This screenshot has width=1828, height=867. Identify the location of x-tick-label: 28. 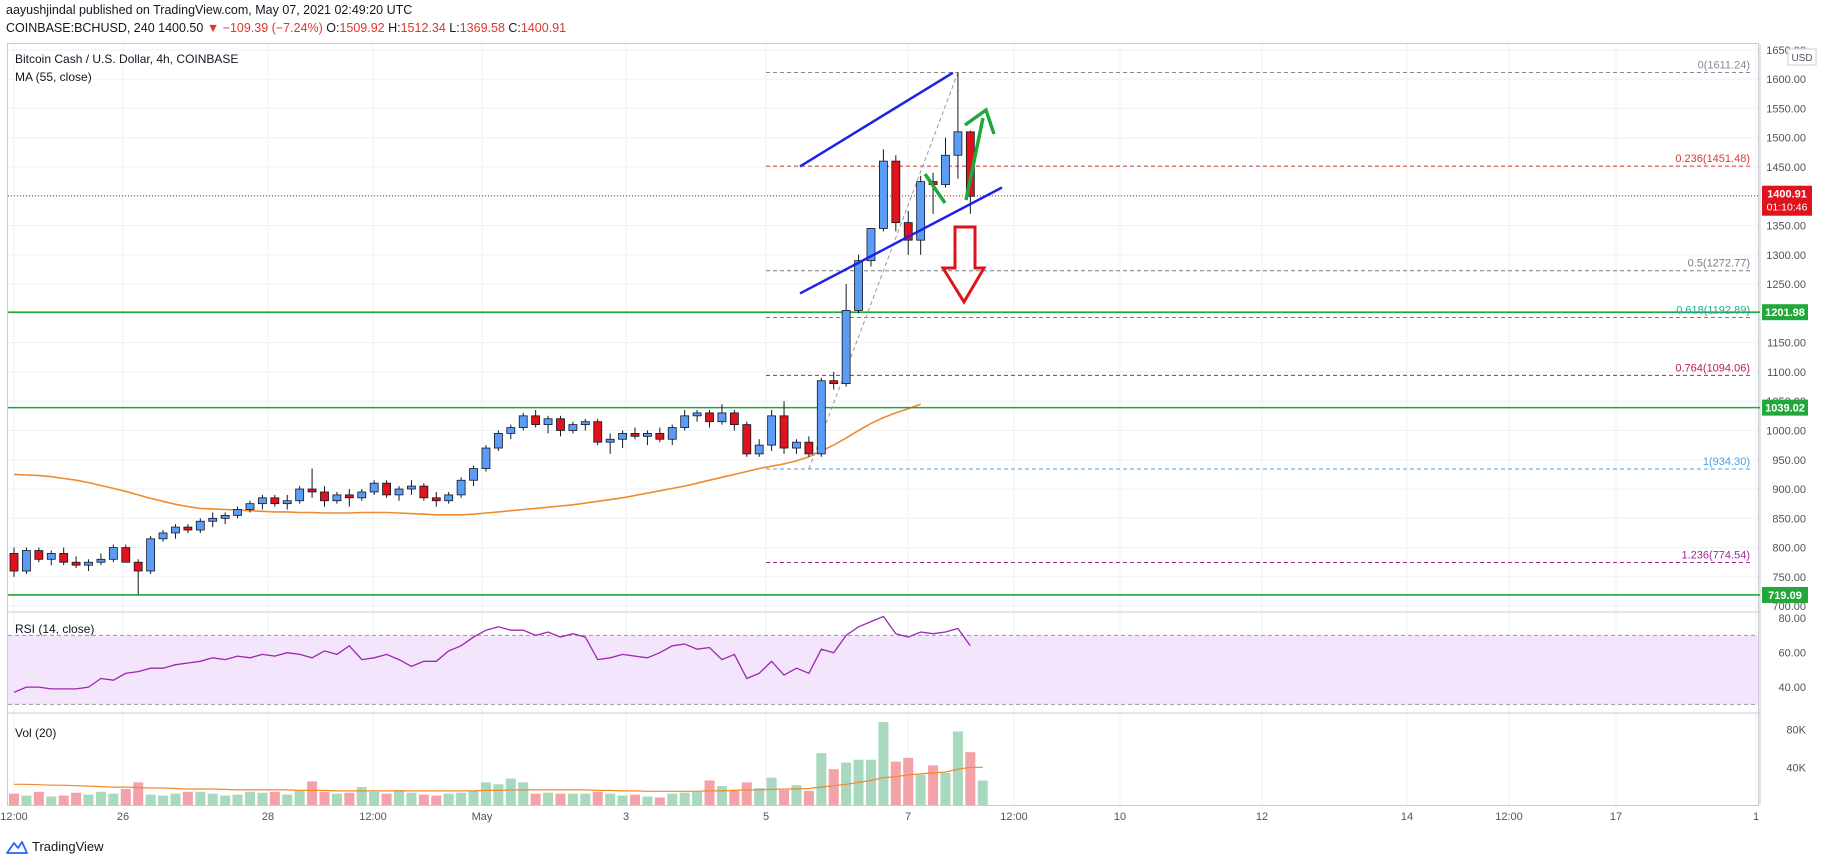
(268, 817).